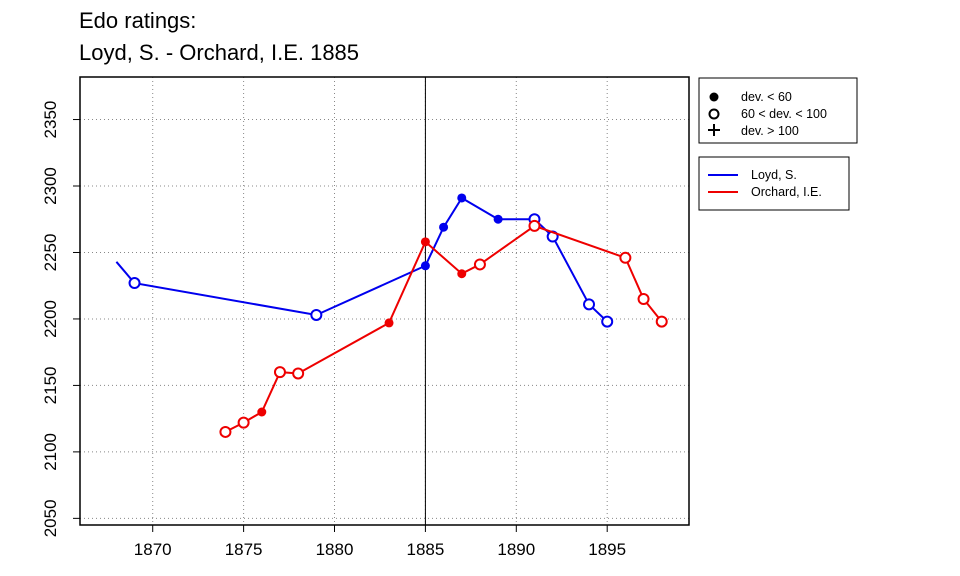 The height and width of the screenshot is (576, 960). I want to click on y-tick-label: 2200, so click(50, 319).